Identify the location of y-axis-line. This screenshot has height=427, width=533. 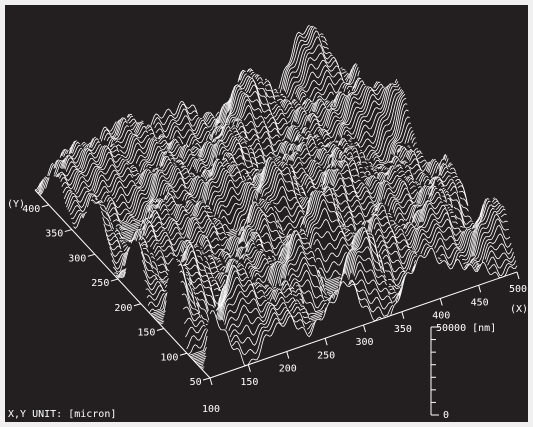
(122, 284).